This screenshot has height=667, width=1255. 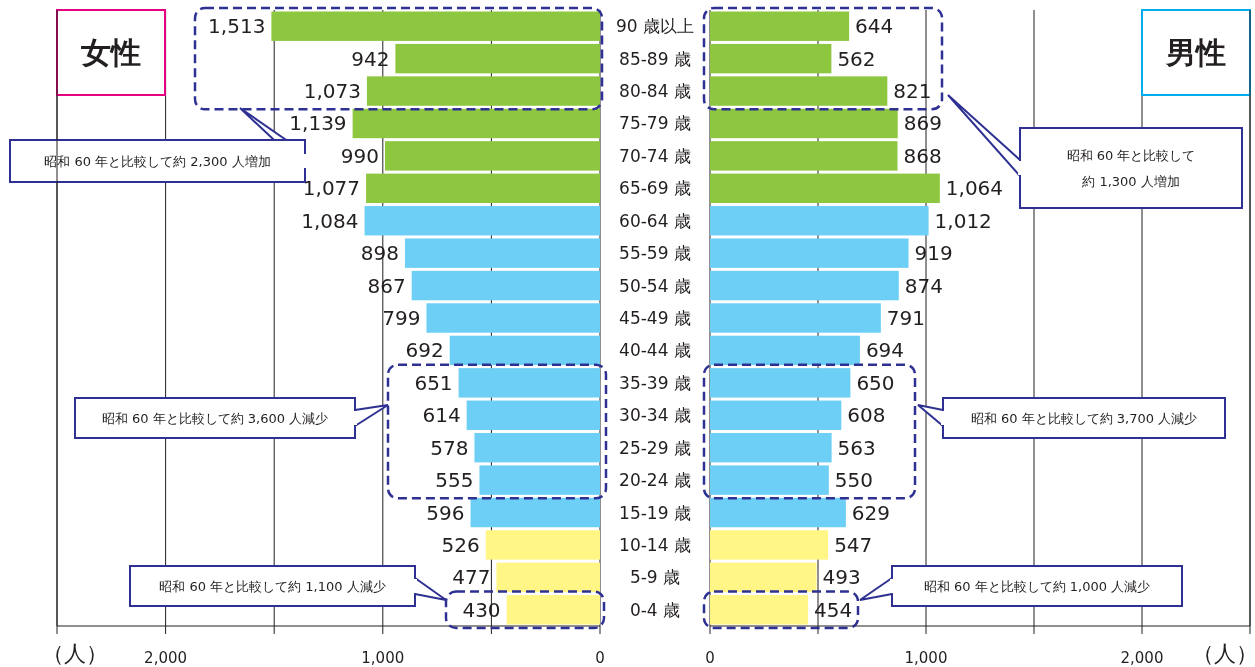 I want to click on data-label: 650, so click(x=875, y=382).